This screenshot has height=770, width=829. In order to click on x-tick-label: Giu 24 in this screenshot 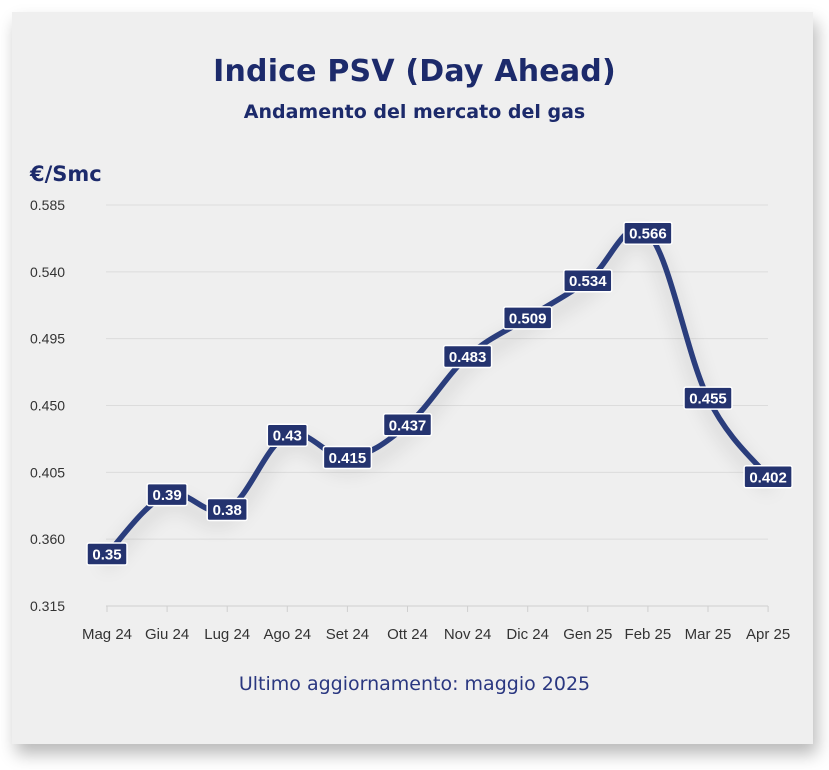, I will do `click(167, 634)`.